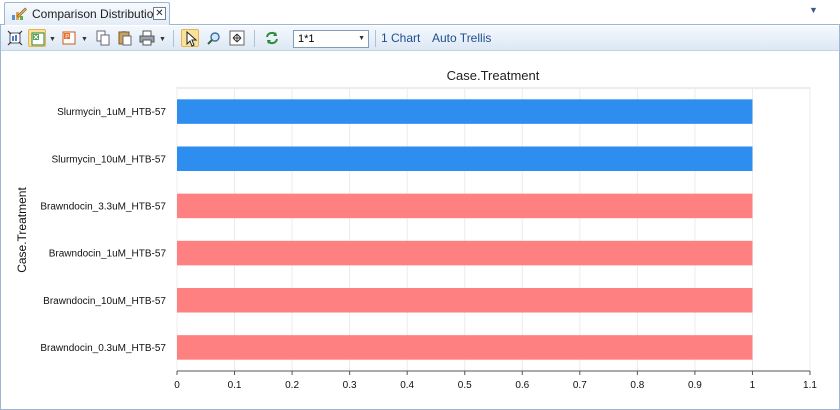 This screenshot has width=840, height=410. I want to click on x-tick-label: 0.6, so click(522, 385).